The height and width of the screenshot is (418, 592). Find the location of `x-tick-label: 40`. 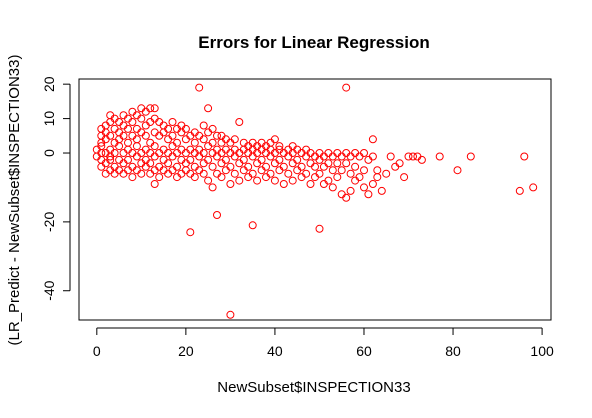

x-tick-label: 40 is located at coordinates (275, 351).